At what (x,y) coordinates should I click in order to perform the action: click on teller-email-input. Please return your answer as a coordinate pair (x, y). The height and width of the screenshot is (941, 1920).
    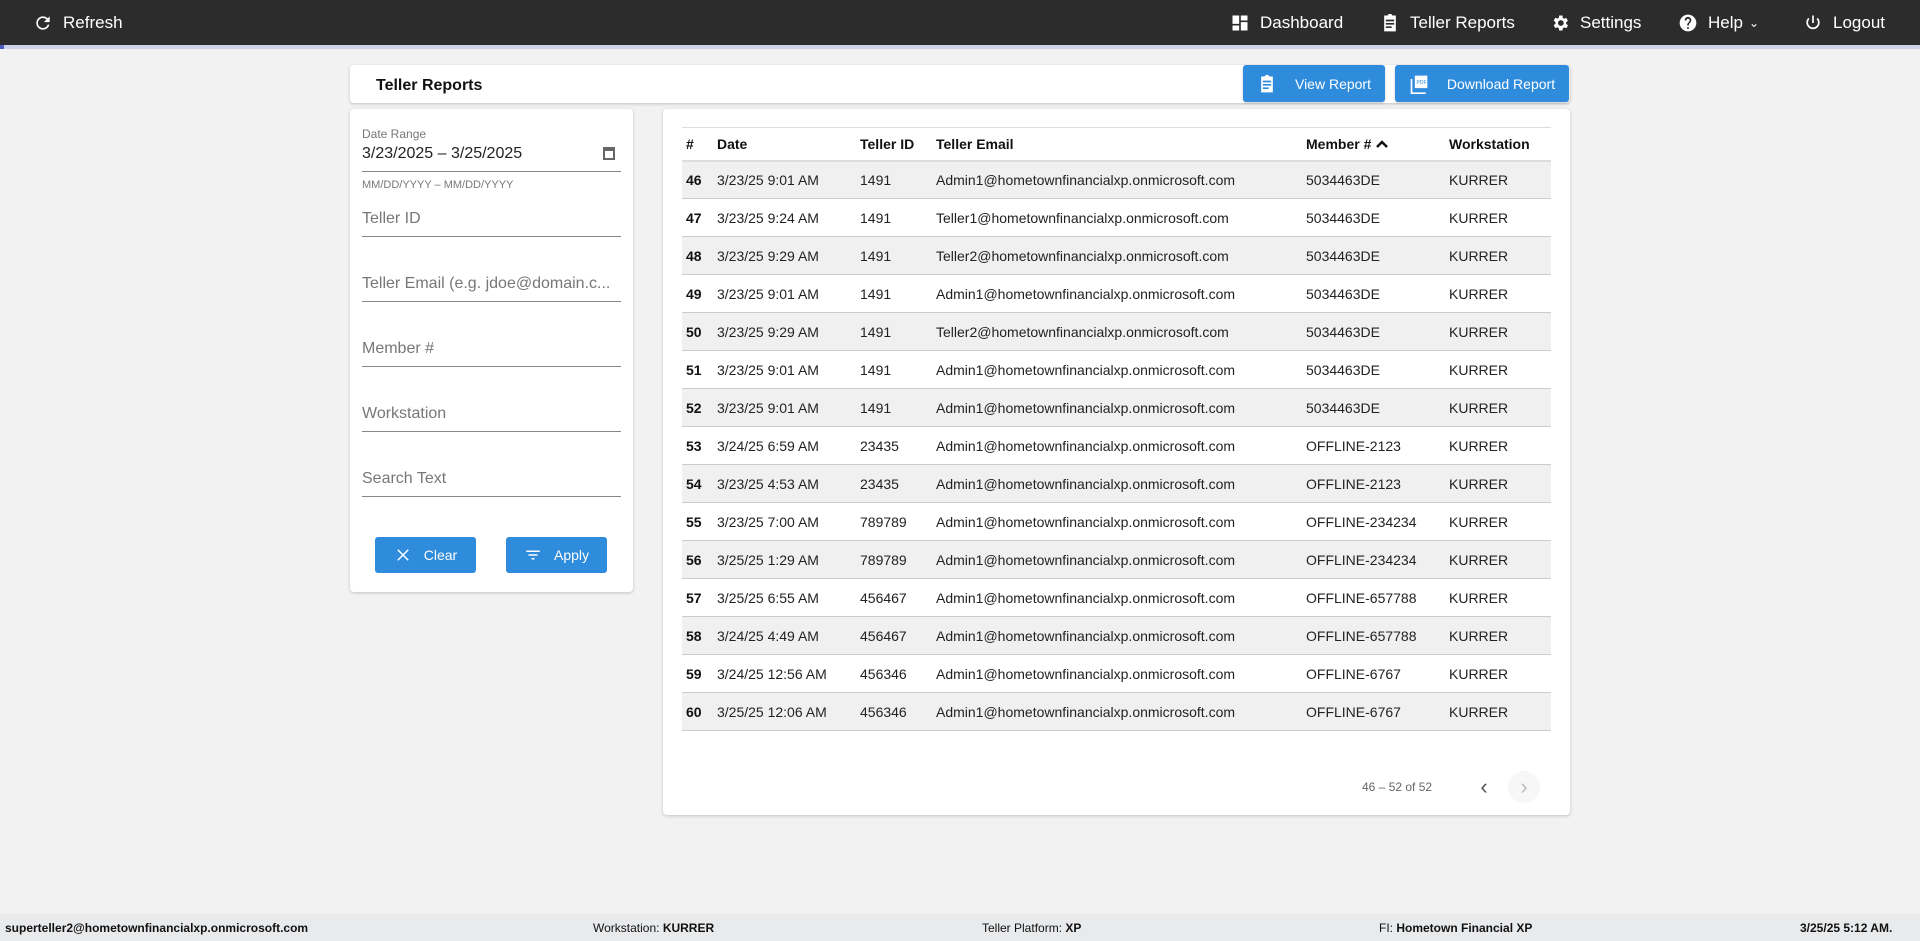
    Looking at the image, I should click on (491, 284).